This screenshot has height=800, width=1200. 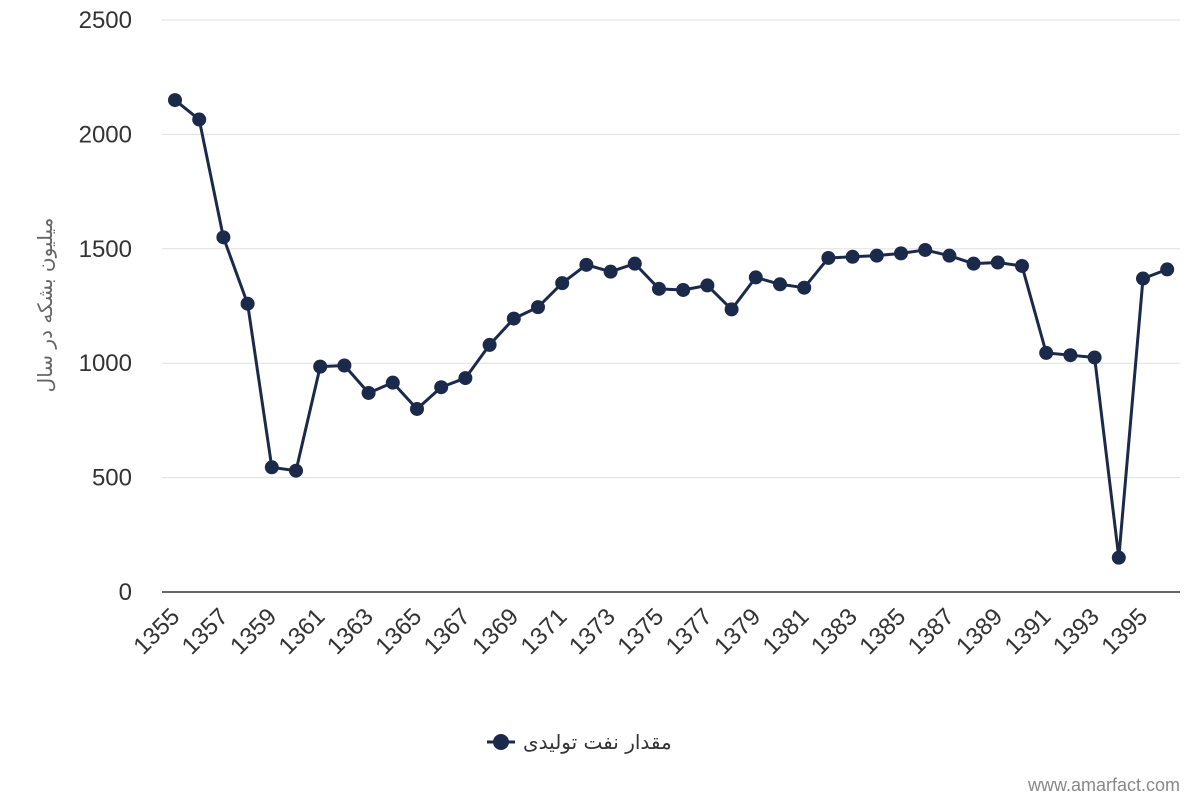 I want to click on x-tick-label: 1379, so click(x=737, y=631).